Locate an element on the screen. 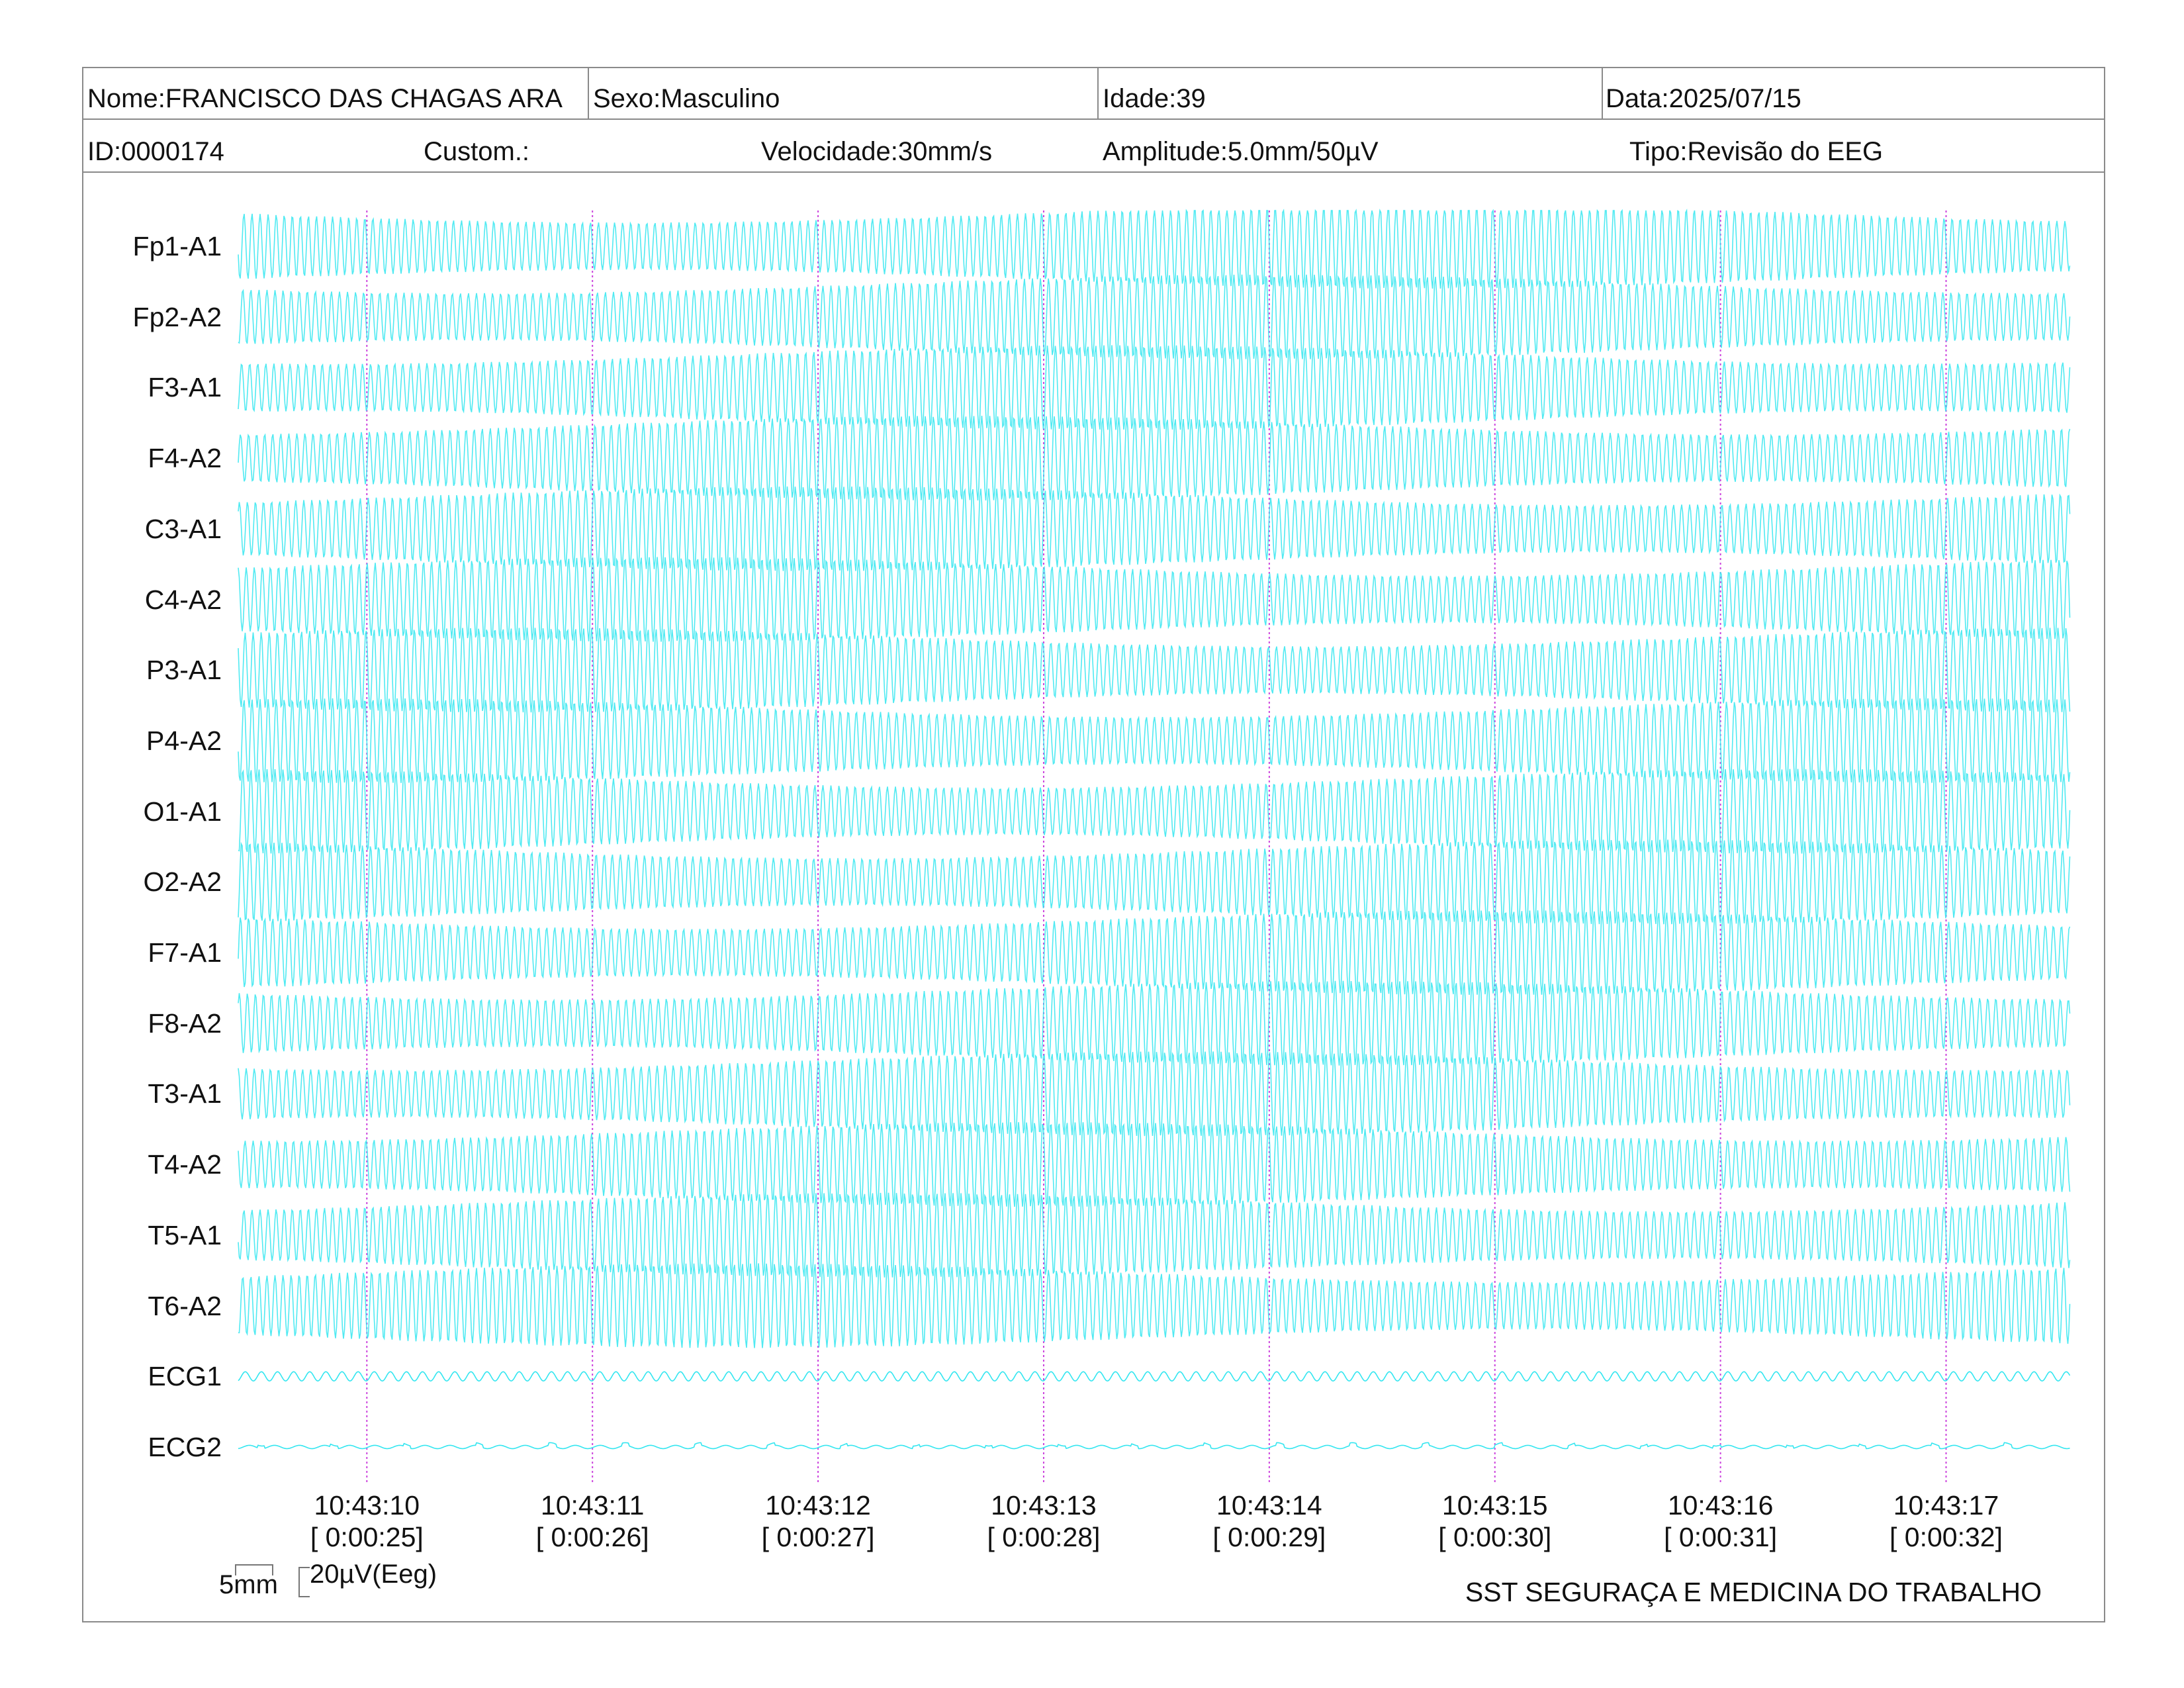  time-clock-label: 10:43:11 is located at coordinates (592, 1505).